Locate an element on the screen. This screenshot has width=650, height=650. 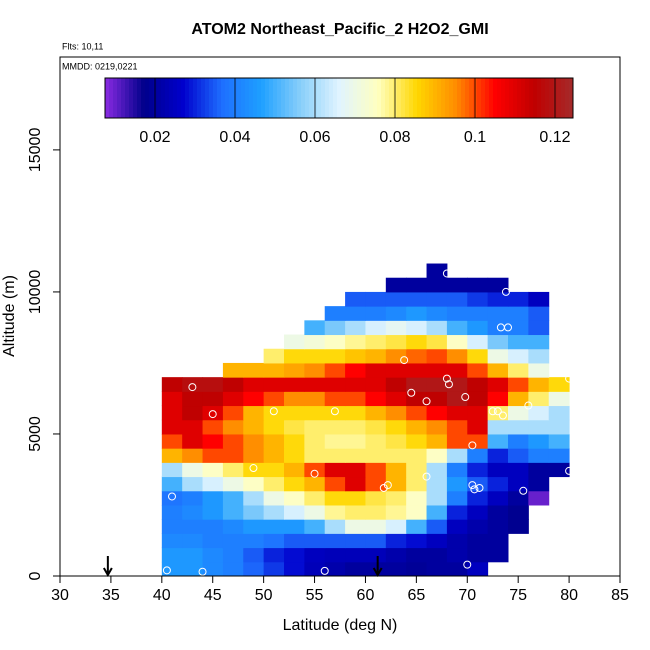
colorbar-frame is located at coordinates (339, 98).